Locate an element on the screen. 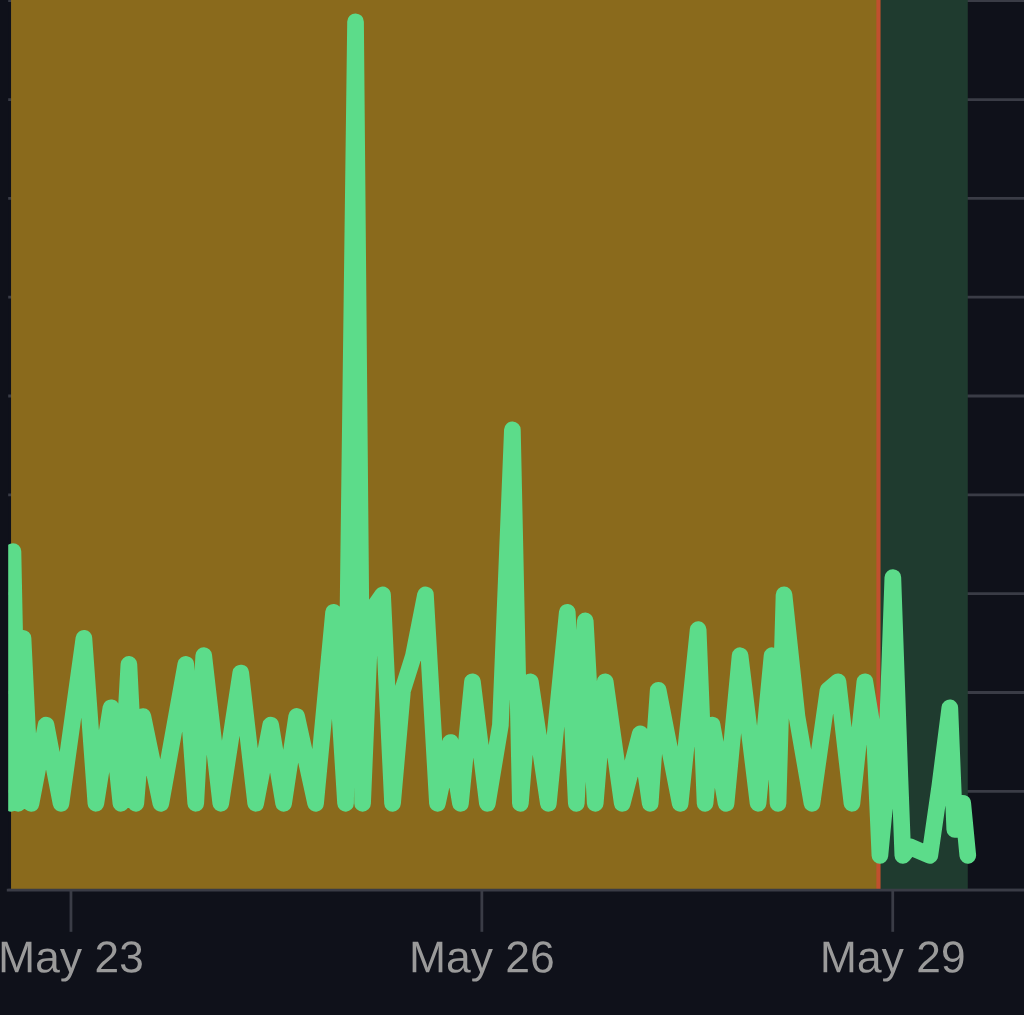 Image resolution: width=1024 pixels, height=1015 pixels. x-tick-label: May 29 is located at coordinates (893, 961).